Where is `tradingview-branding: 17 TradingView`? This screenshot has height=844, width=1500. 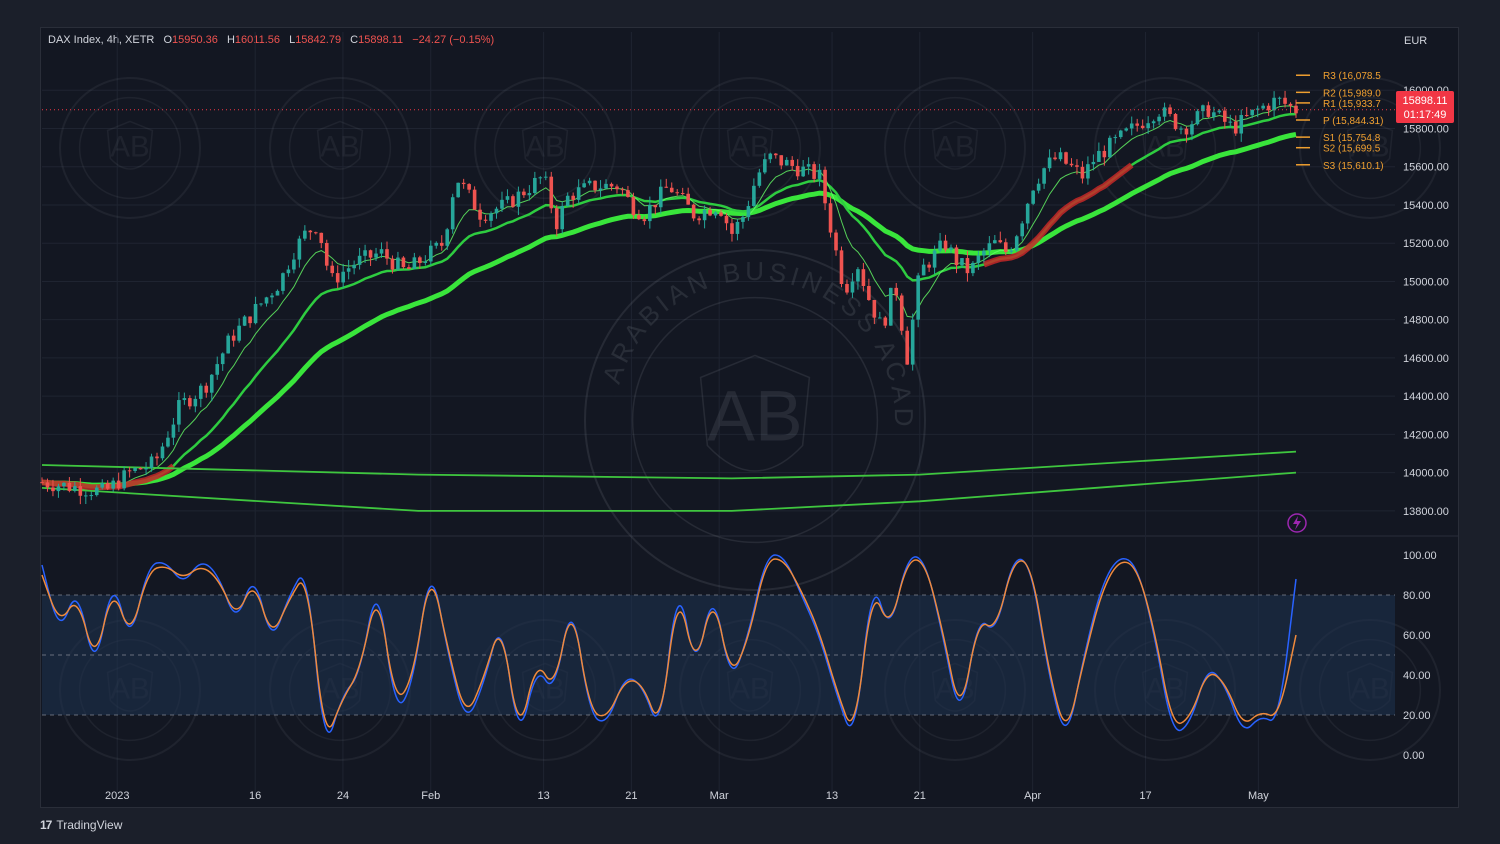 tradingview-branding: 17 TradingView is located at coordinates (81, 825).